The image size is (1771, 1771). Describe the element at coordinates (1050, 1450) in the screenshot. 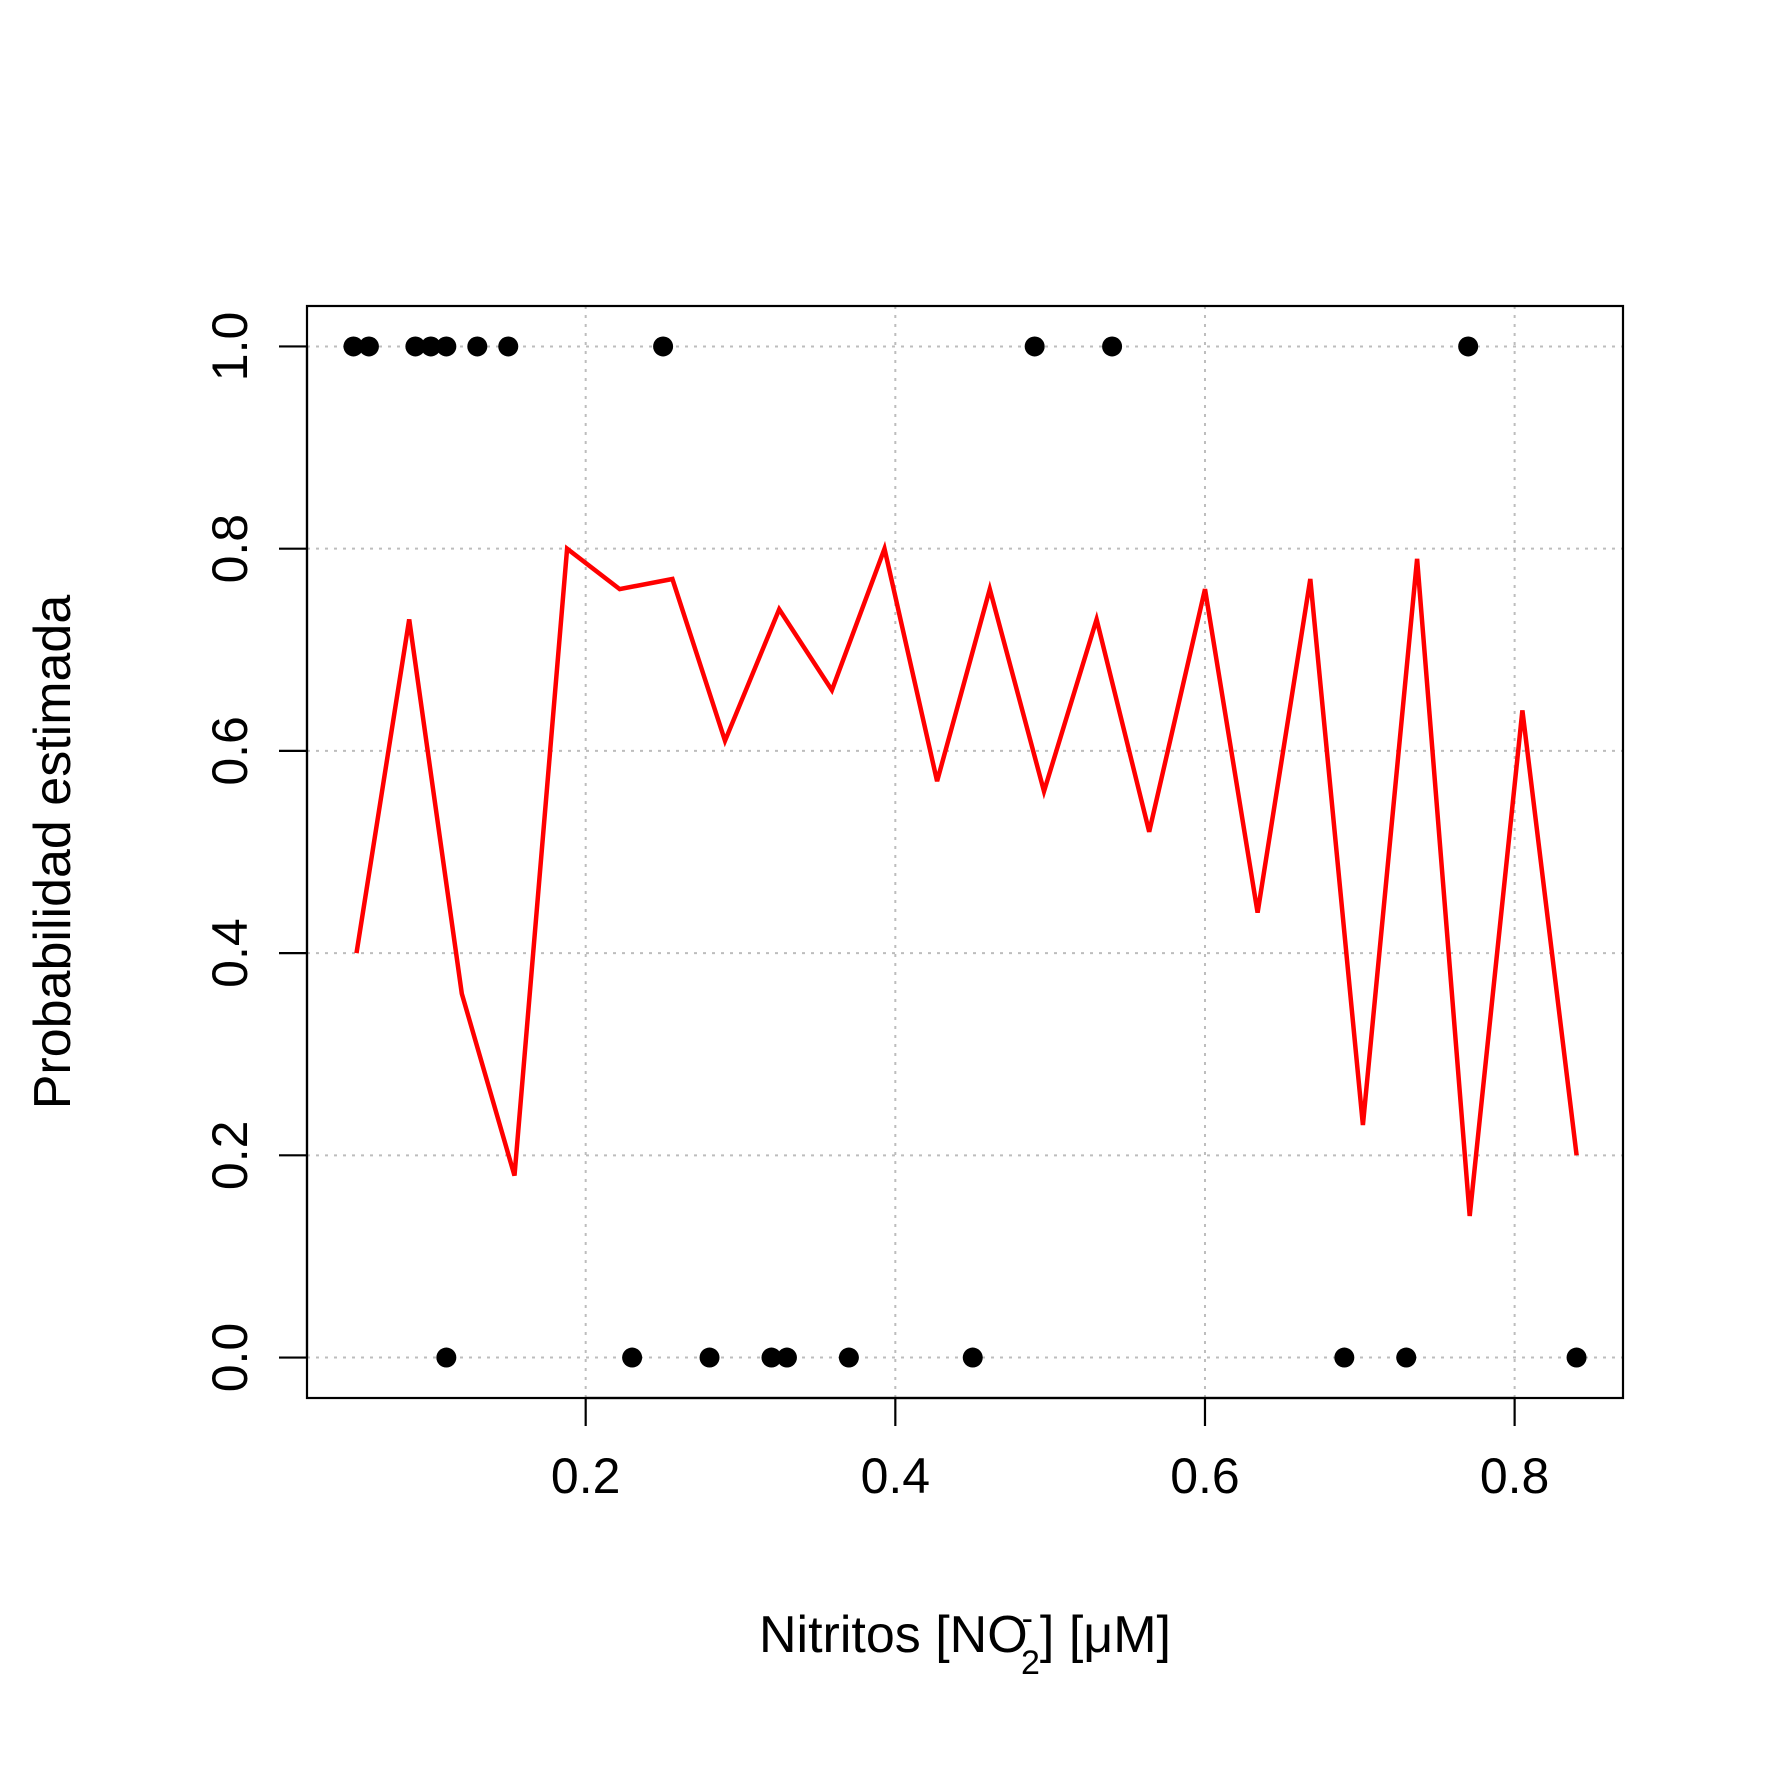

I see `x-axis: 0.2 0.4 0.6 0.8` at that location.